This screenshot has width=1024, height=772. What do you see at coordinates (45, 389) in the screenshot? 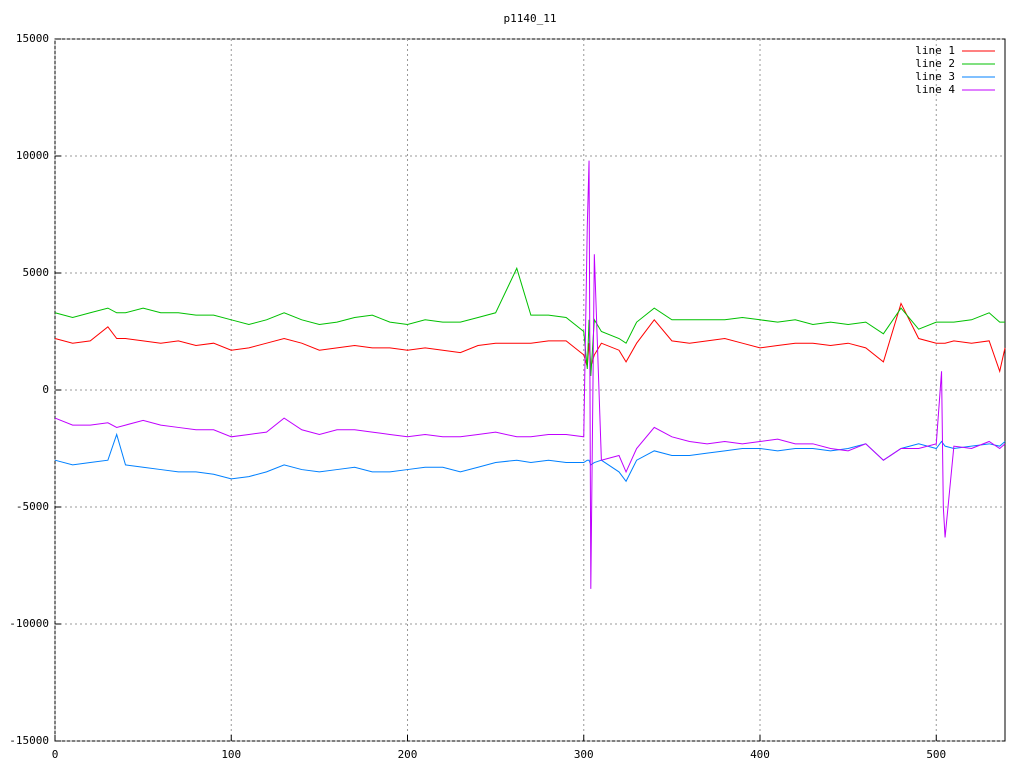
I see `y-tick-label: 0` at bounding box center [45, 389].